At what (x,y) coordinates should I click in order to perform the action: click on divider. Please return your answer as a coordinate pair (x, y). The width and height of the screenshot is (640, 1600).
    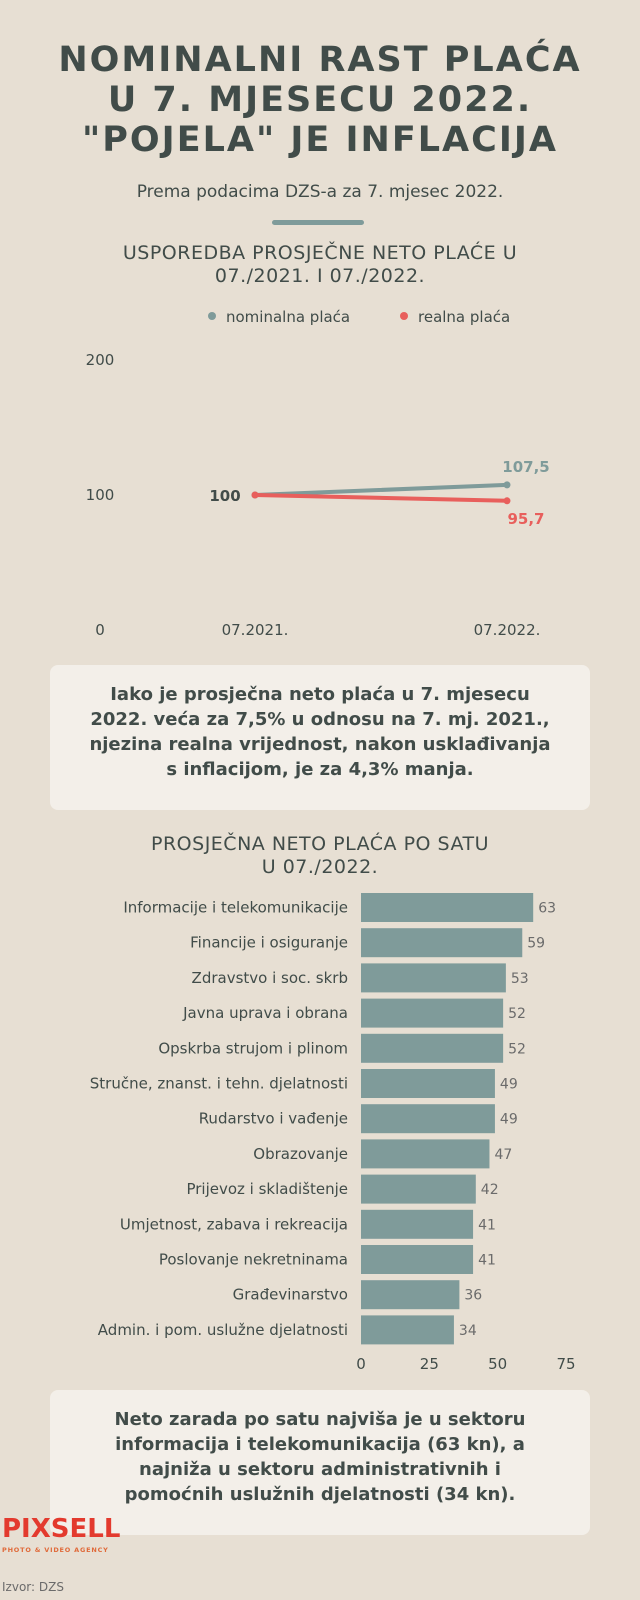
    Looking at the image, I should click on (318, 222).